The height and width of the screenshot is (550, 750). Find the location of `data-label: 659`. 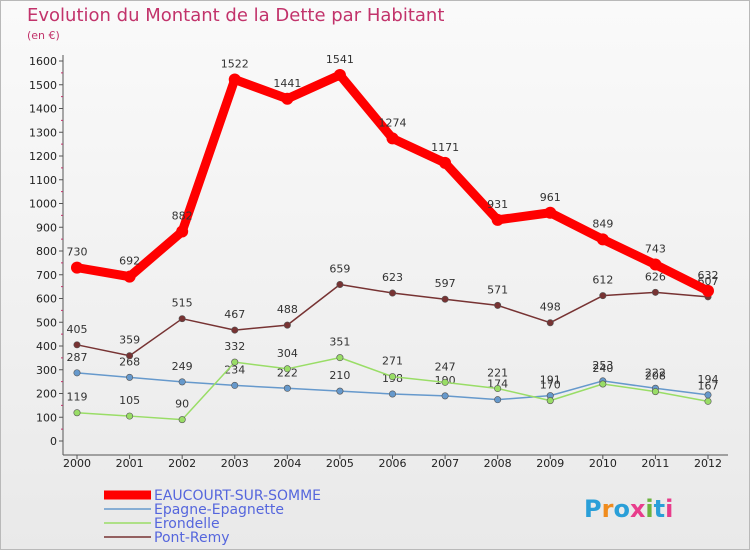

data-label: 659 is located at coordinates (339, 268).